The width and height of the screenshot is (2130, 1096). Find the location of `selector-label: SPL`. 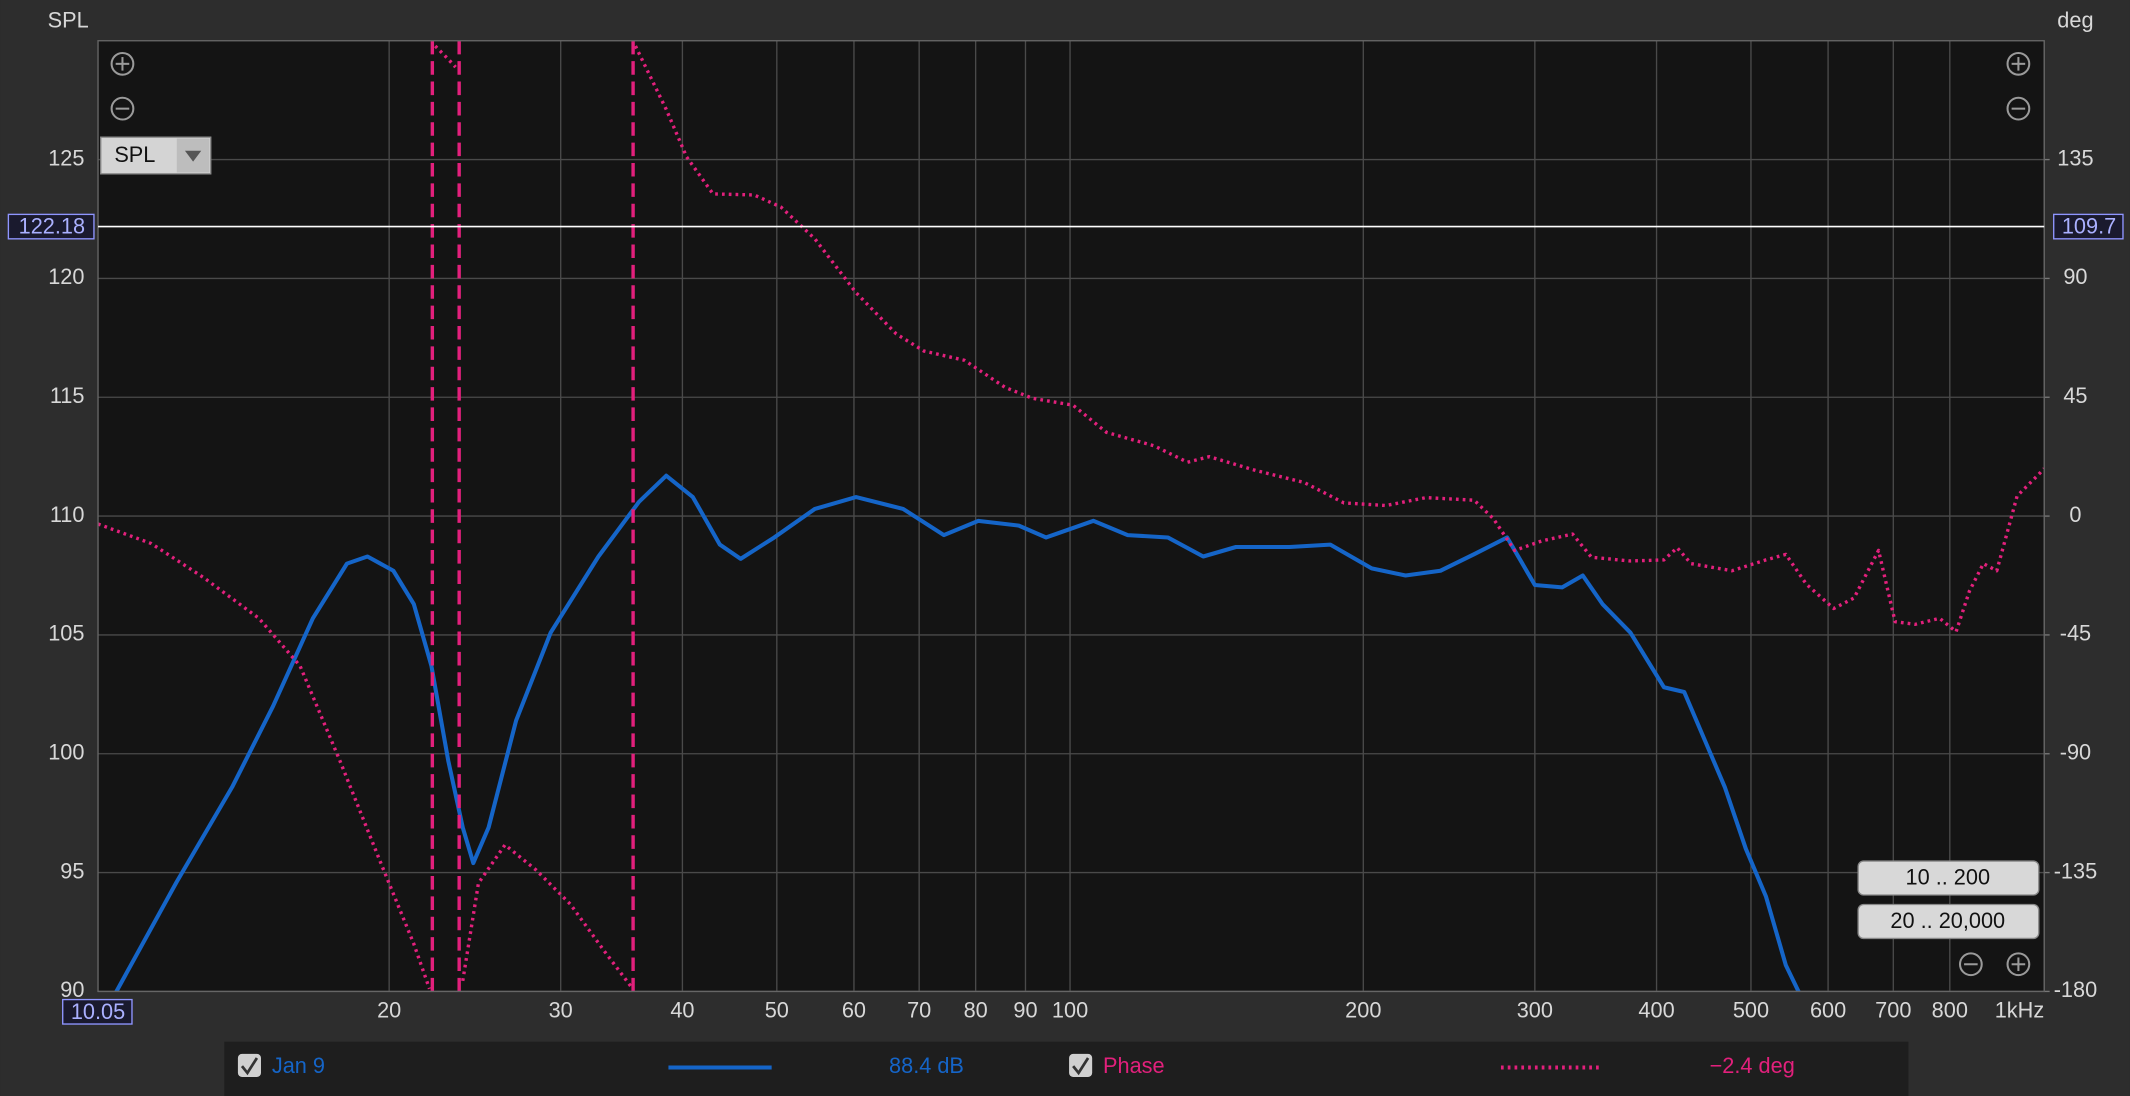

selector-label: SPL is located at coordinates (134, 154).